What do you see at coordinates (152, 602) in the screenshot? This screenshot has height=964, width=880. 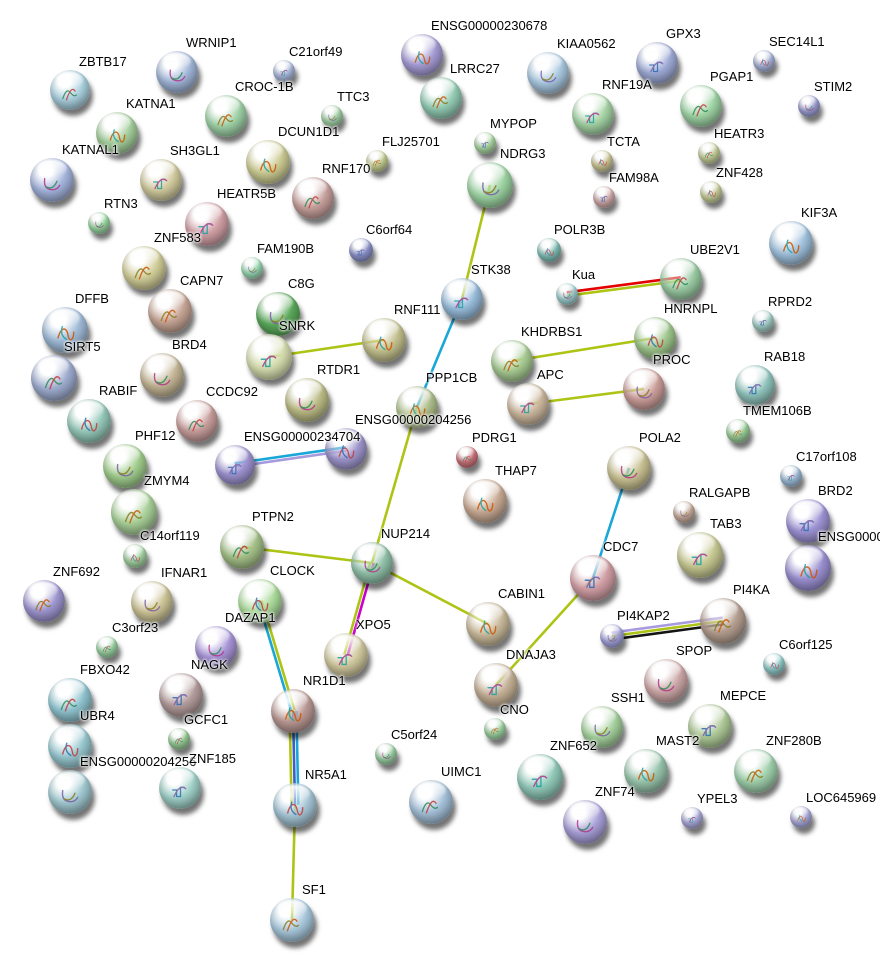 I see `protein-node-IFNAR1` at bounding box center [152, 602].